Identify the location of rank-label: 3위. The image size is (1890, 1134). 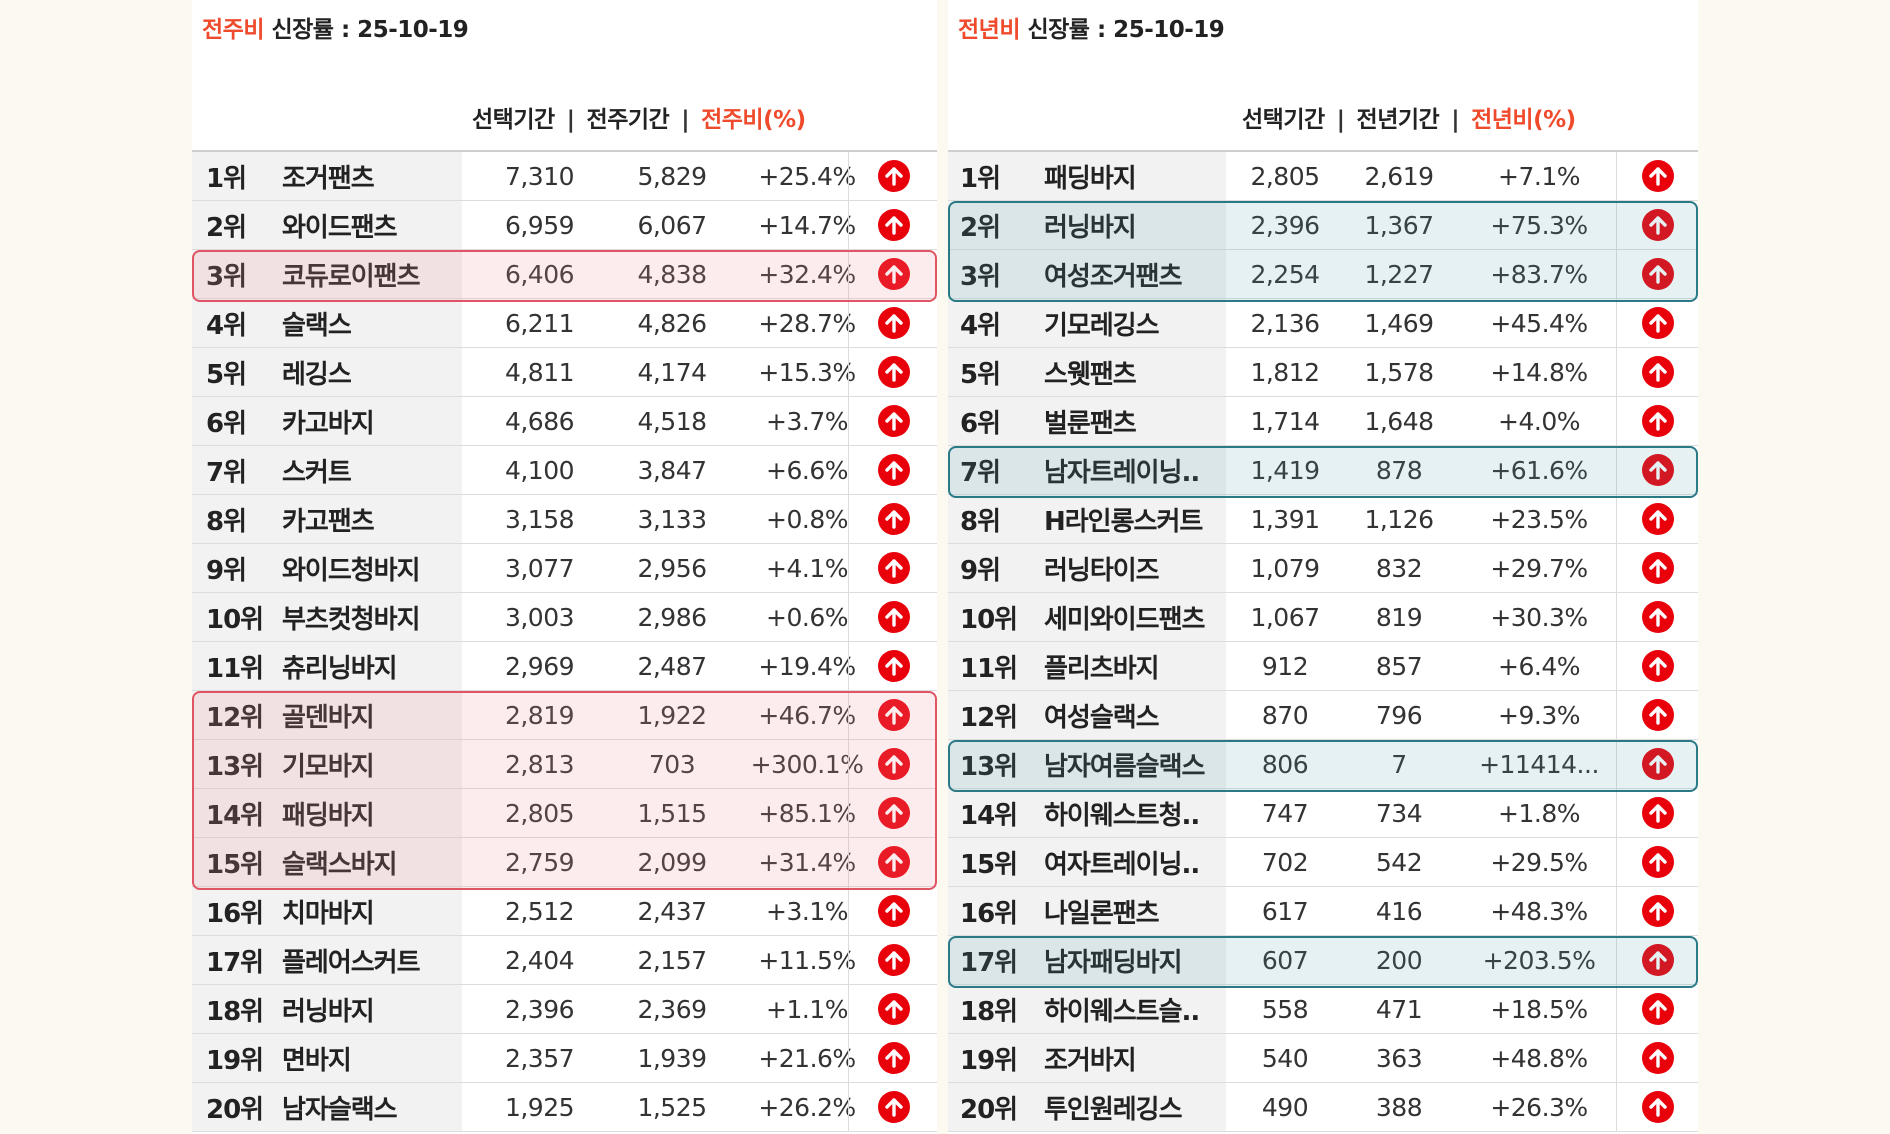
(226, 276).